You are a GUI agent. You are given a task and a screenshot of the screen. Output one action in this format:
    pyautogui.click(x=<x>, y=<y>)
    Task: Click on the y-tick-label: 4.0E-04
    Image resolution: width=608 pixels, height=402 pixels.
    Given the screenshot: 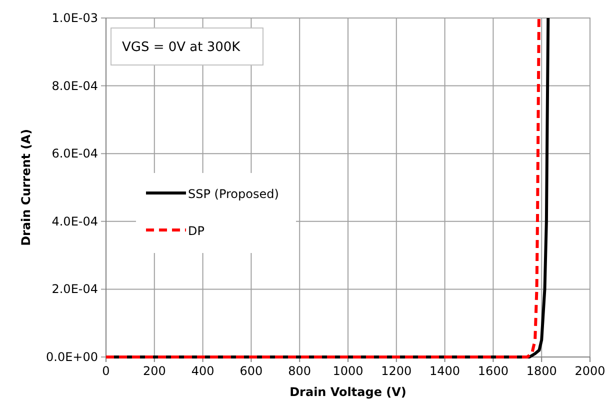 What is the action you would take?
    pyautogui.click(x=75, y=221)
    